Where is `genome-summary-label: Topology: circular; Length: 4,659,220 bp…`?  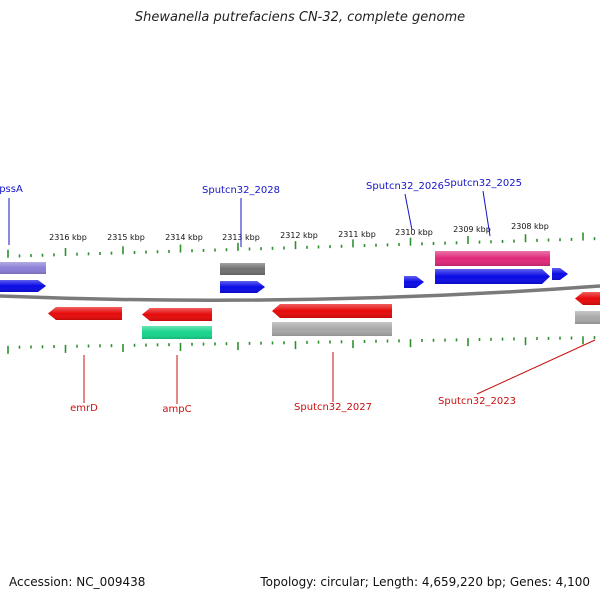 genome-summary-label: Topology: circular; Length: 4,659,220 bp… is located at coordinates (425, 582).